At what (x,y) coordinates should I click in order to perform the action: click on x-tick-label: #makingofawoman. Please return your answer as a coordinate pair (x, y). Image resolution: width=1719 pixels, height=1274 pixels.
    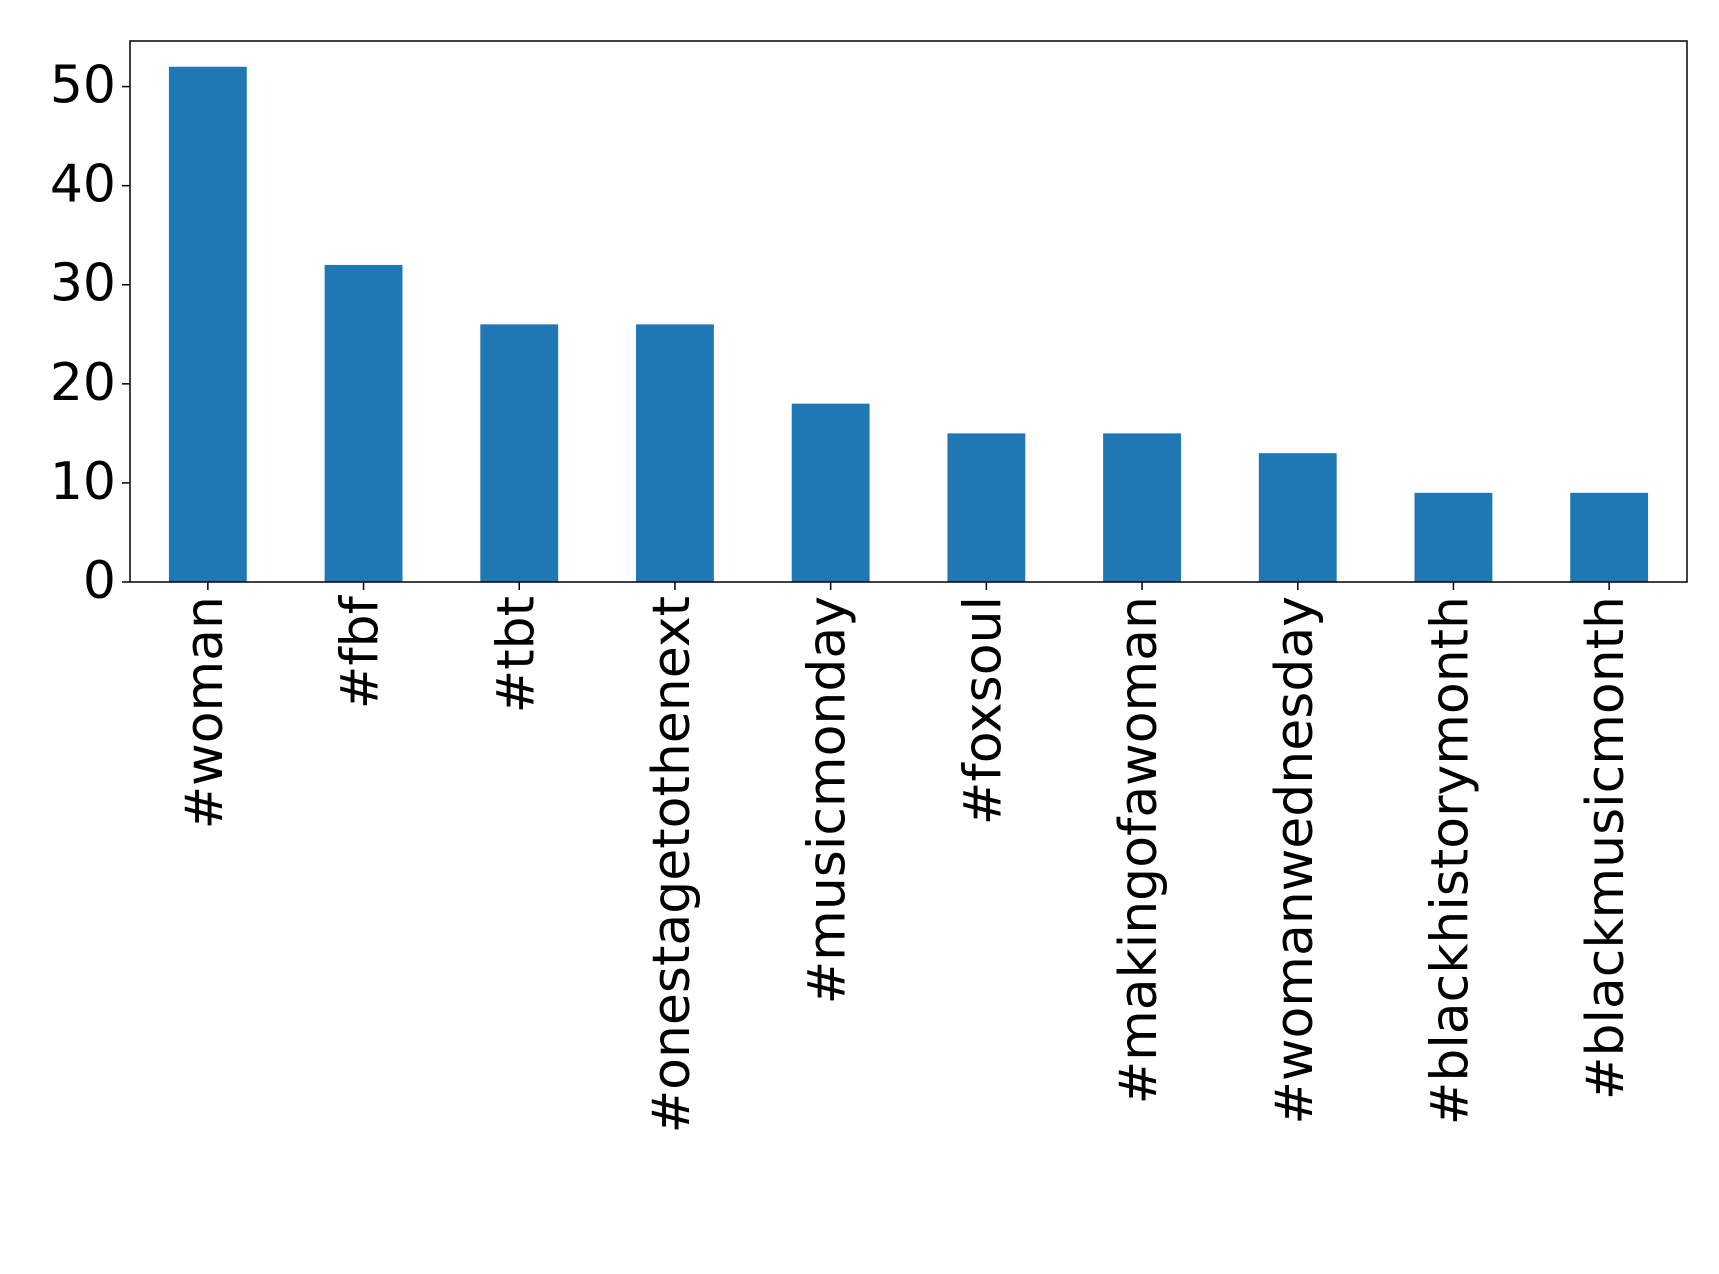
    Looking at the image, I should click on (1139, 850).